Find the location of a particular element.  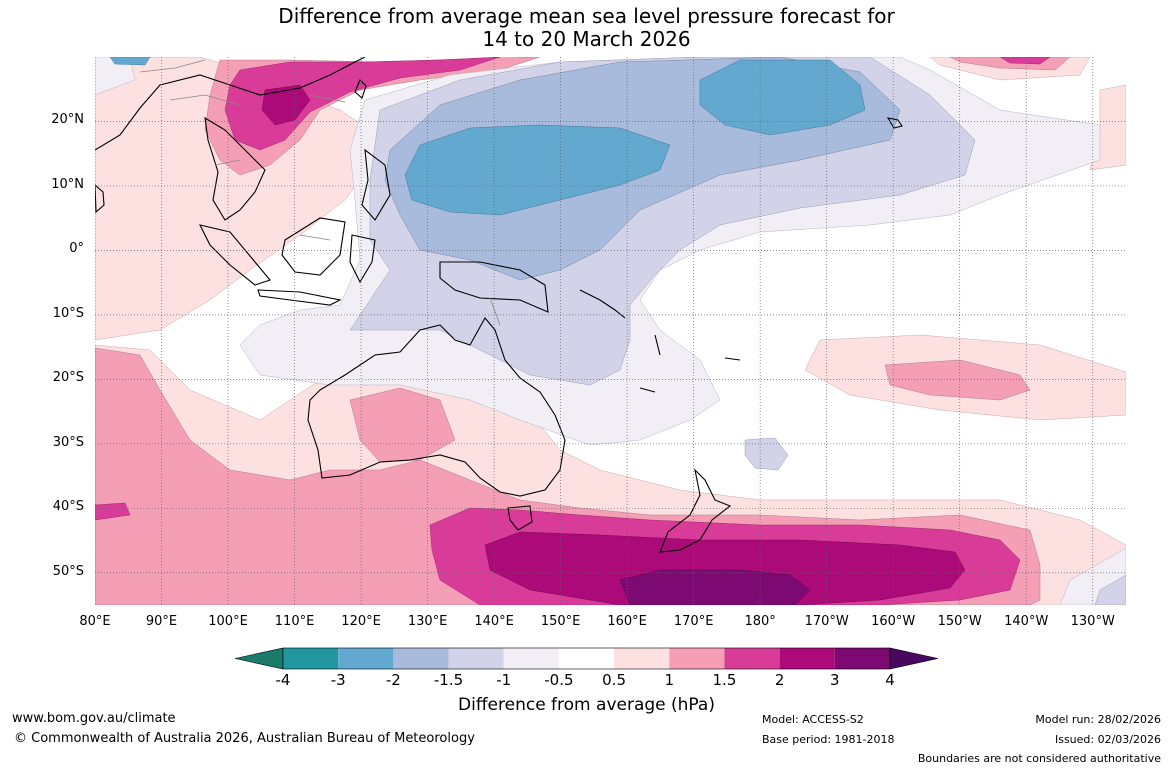

colorbar-tick-label: 2 is located at coordinates (779, 680).